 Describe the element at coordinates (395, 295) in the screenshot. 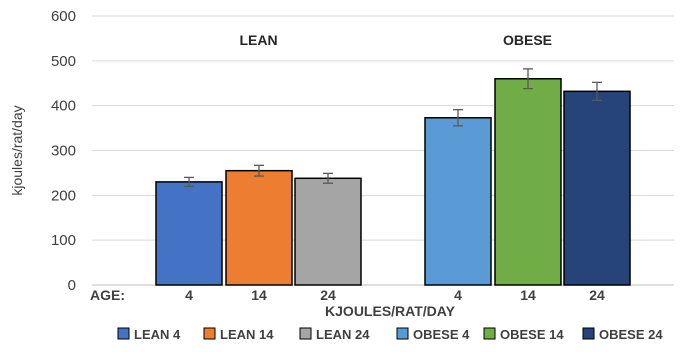

I see `x-axis-ticks: 4 14 24 4 14 24` at that location.